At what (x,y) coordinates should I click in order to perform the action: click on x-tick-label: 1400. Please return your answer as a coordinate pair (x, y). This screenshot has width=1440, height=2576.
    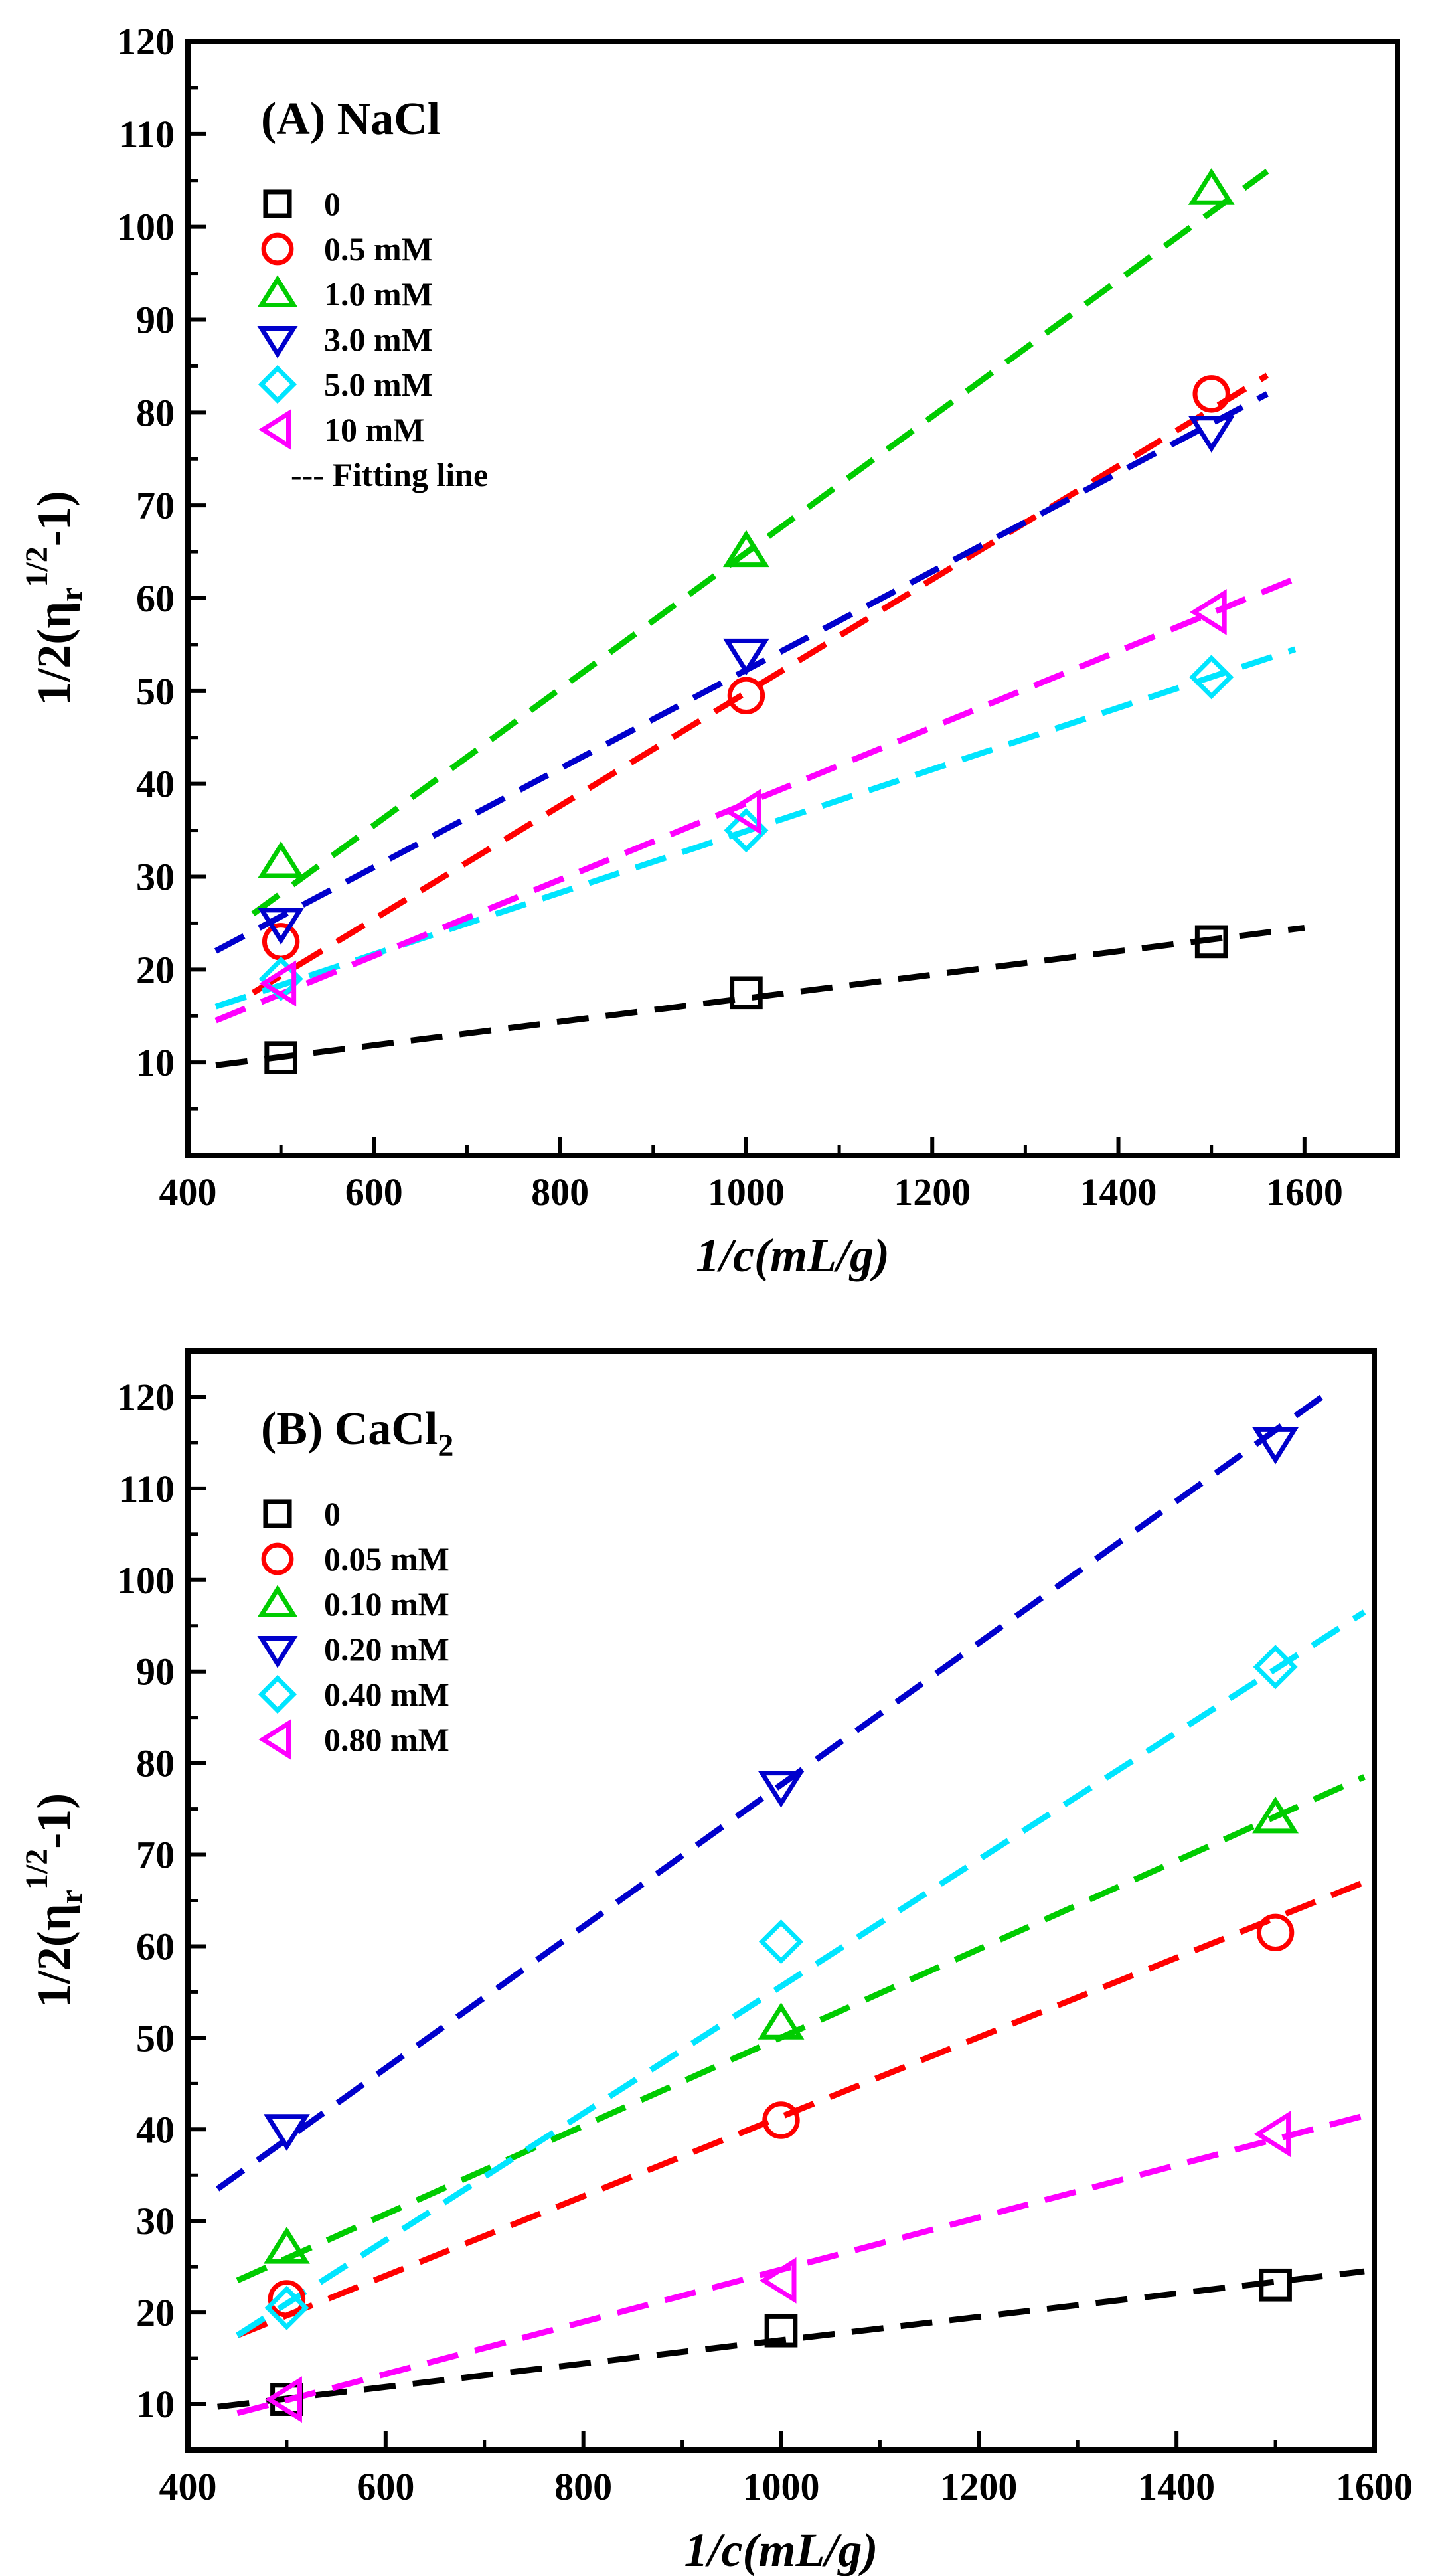
    Looking at the image, I should click on (1118, 1192).